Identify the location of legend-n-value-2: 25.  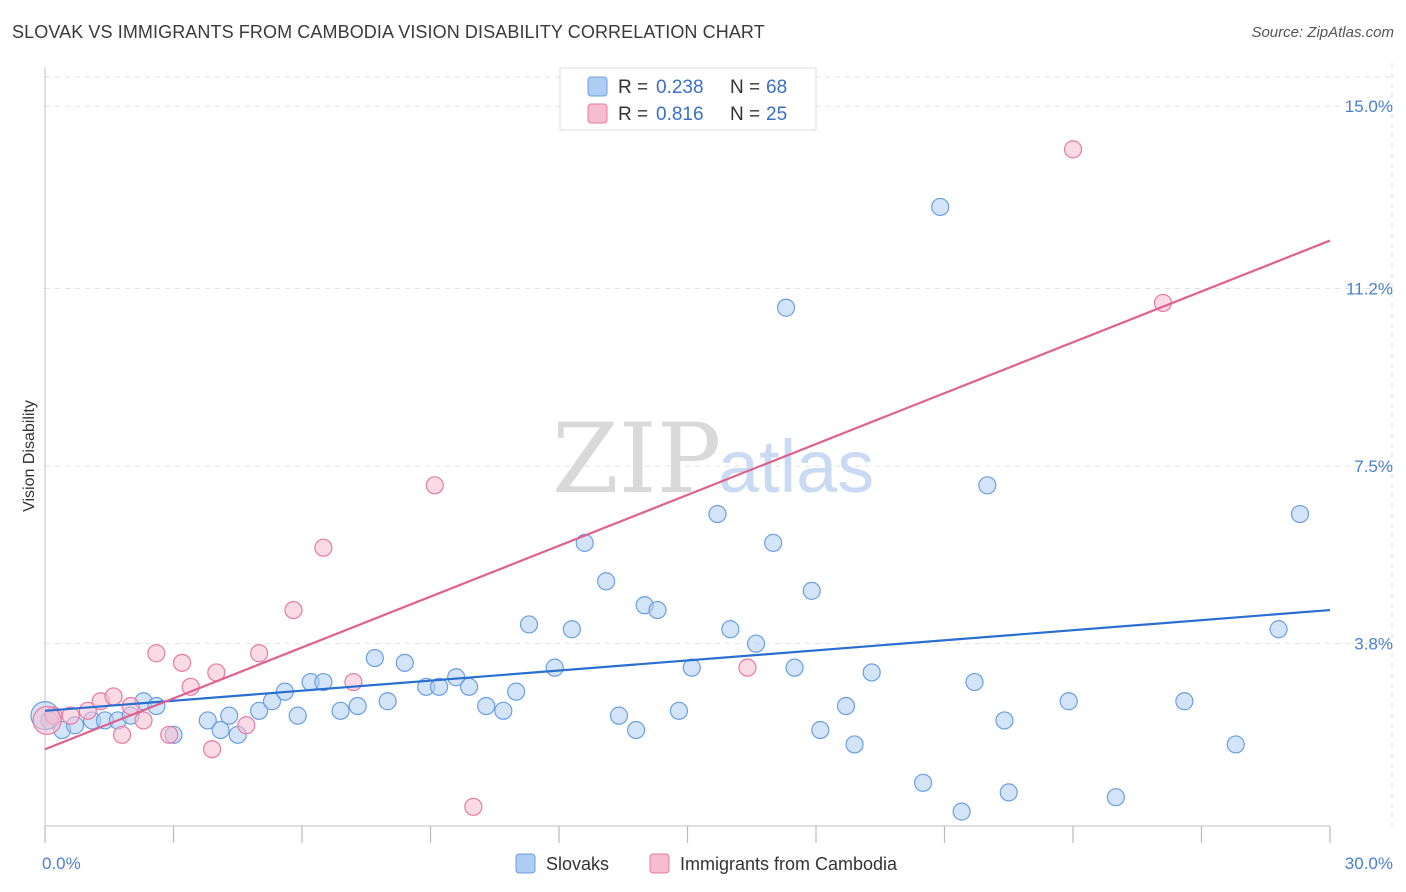
(776, 114).